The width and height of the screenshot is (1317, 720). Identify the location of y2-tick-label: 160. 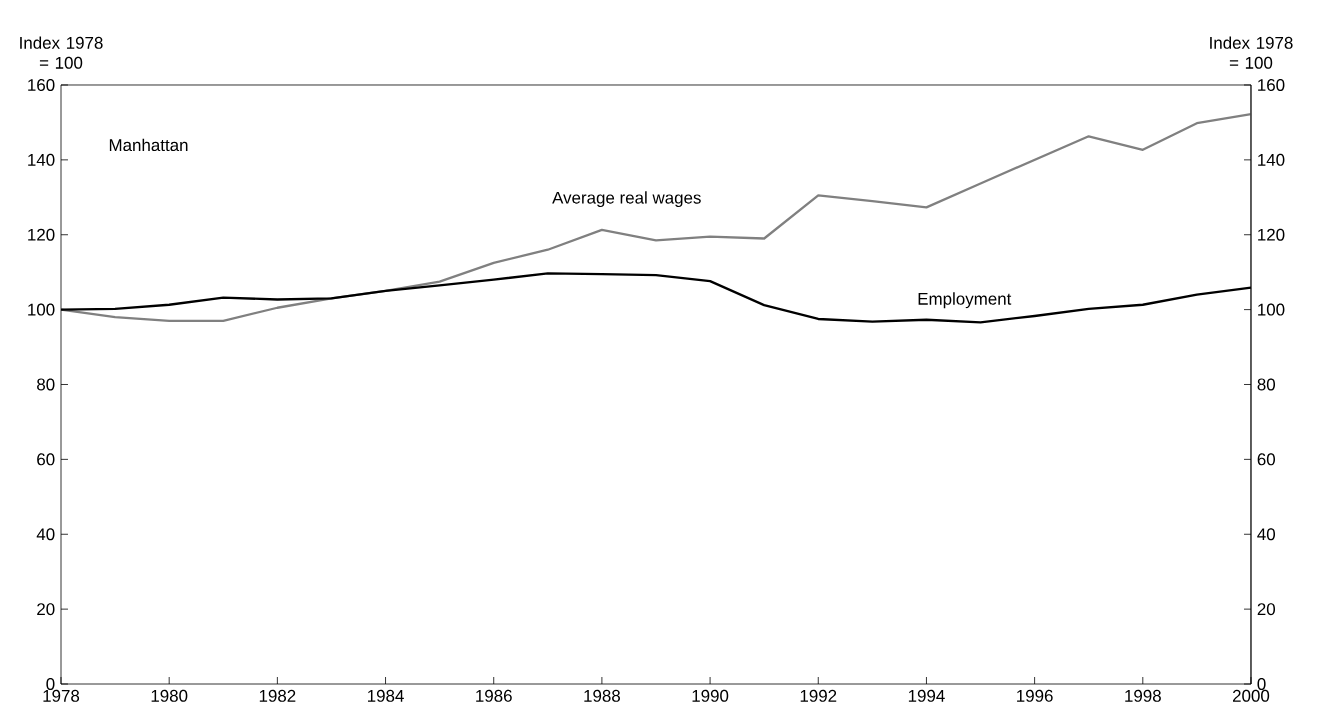
(1271, 85).